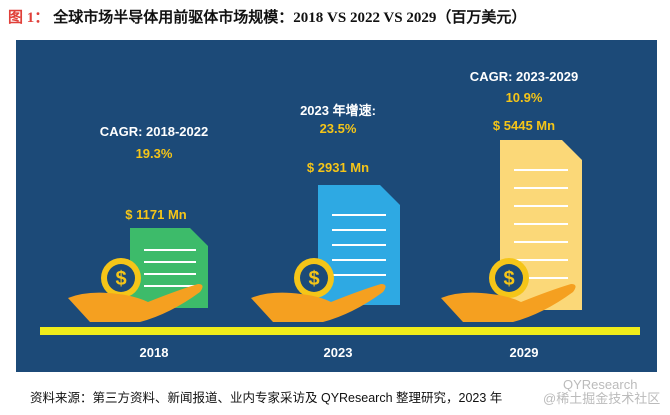  I want to click on watermark-line1: QYResearch, so click(600, 384).